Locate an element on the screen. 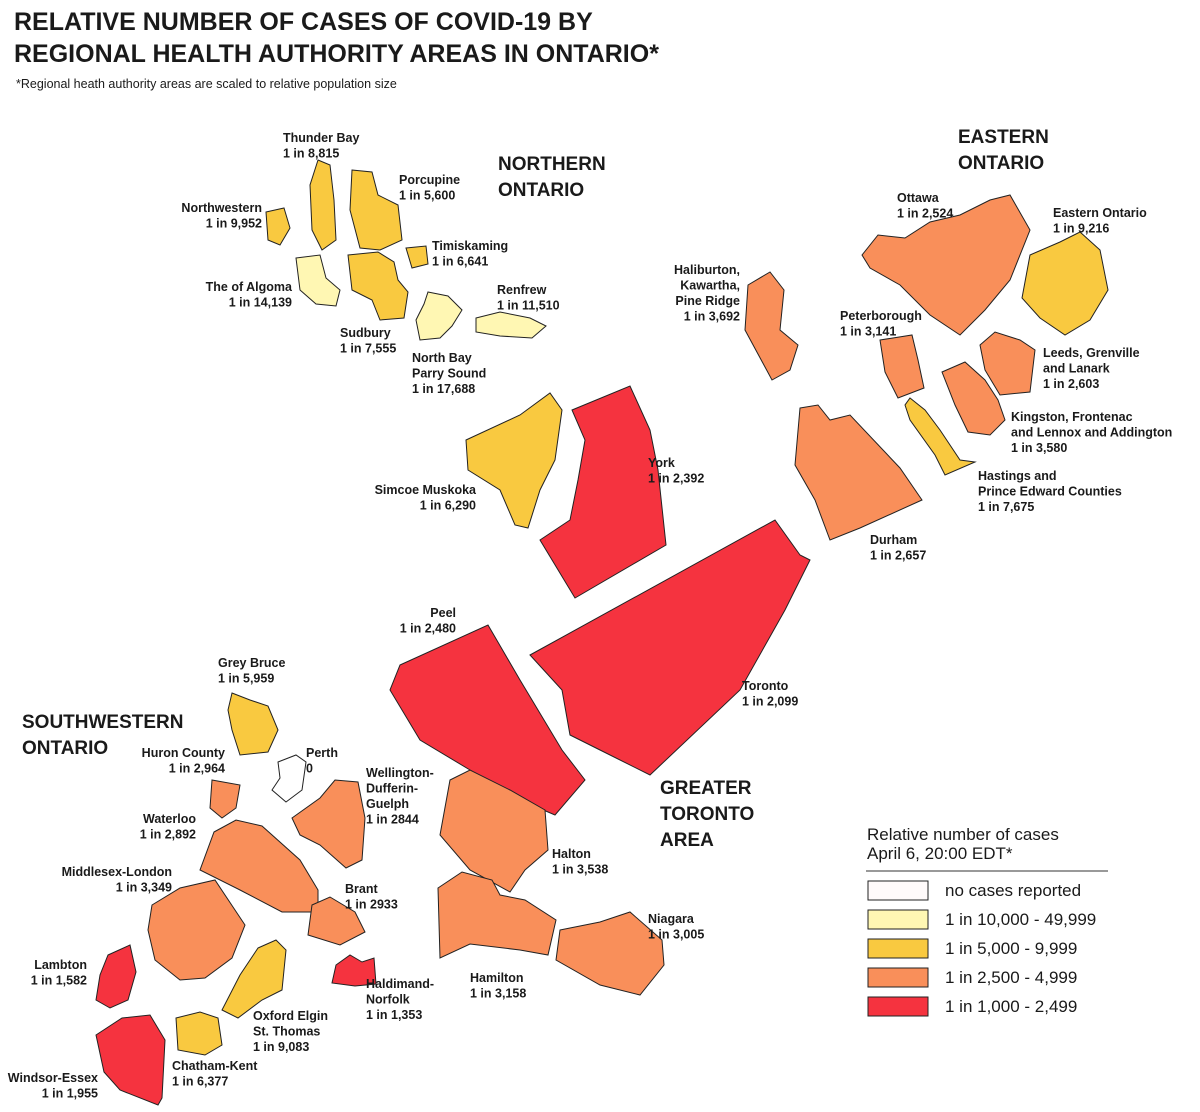  region-value: 1 in 2,392 is located at coordinates (676, 479).